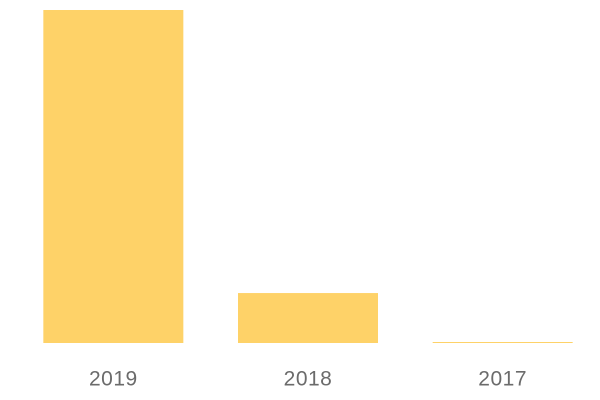  I want to click on x-tick-label: 2017, so click(502, 379).